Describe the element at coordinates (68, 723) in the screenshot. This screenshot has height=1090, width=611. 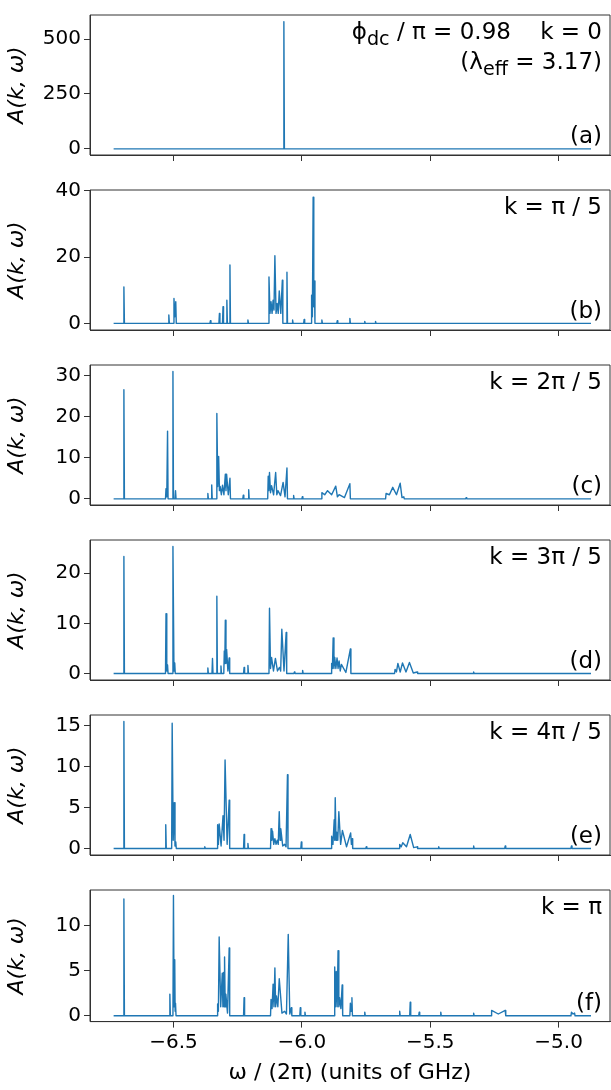
I see `y-tick-label: 15` at that location.